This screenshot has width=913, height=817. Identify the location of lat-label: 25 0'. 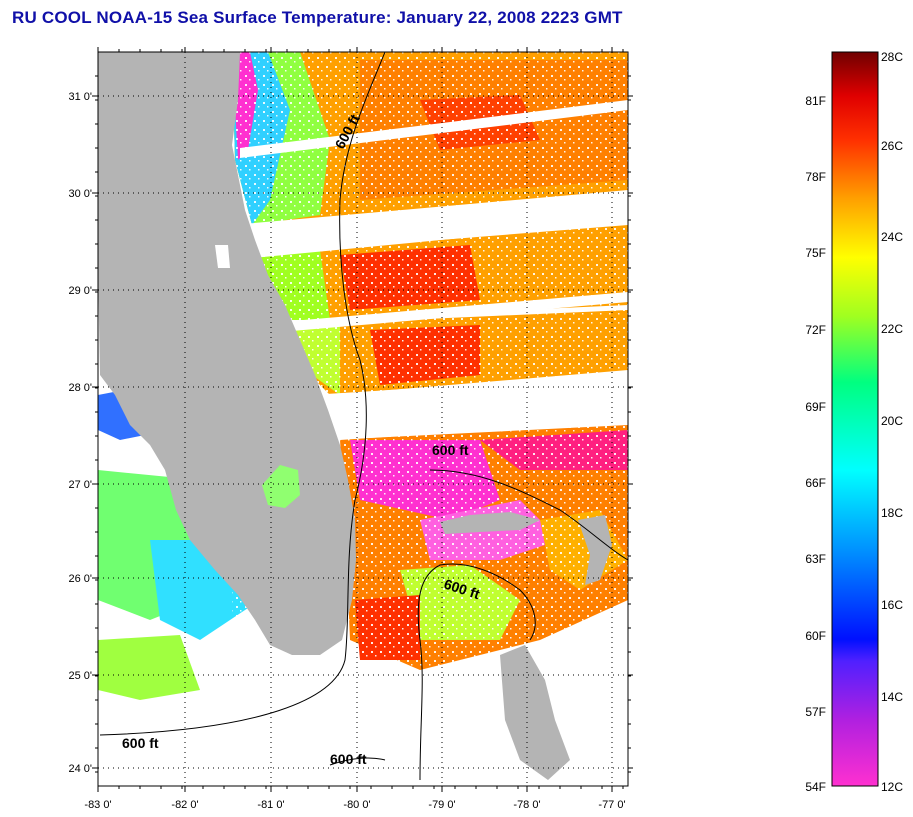
(80, 676).